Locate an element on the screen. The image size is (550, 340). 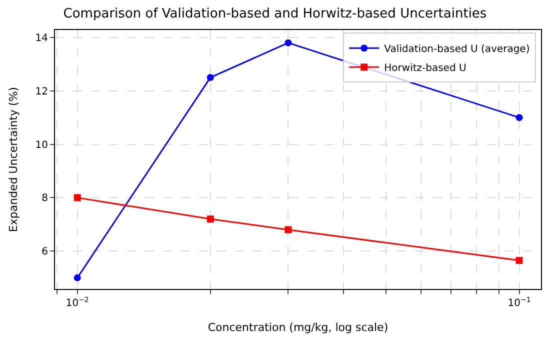
legend-label: Validation-based U (average) is located at coordinates (457, 49).